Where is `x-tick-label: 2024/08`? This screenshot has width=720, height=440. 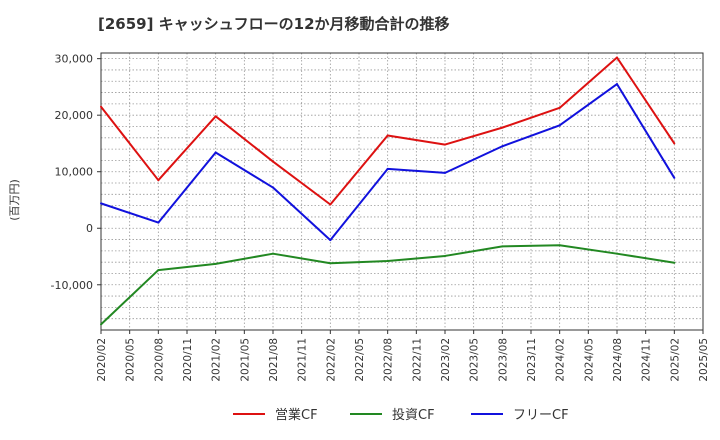
x-tick-label: 2024/08 is located at coordinates (618, 360).